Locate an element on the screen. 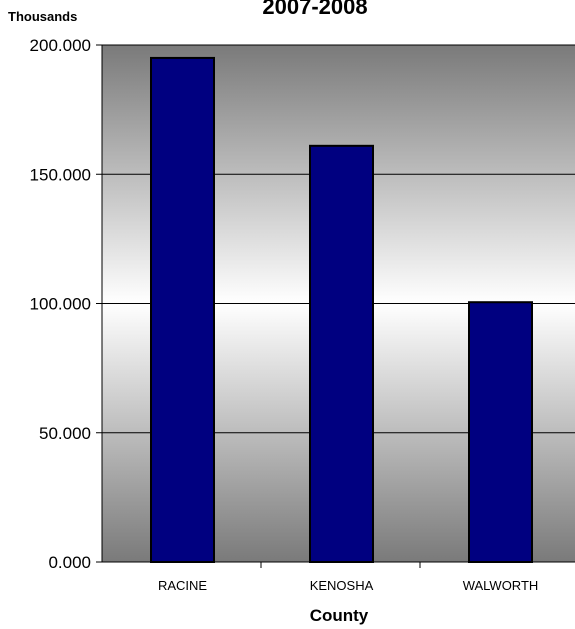 This screenshot has width=575, height=629. y-tick-label: 50.000 is located at coordinates (65, 433).